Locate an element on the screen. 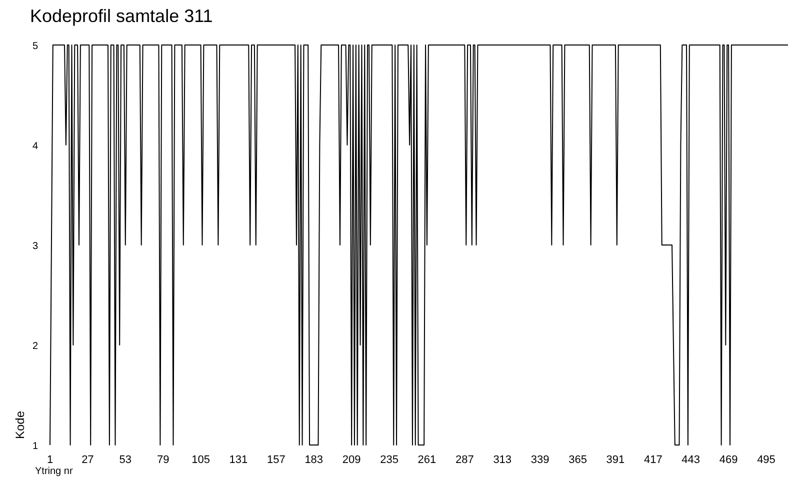 Image resolution: width=790 pixels, height=479 pixels. x-tick-label: 443 is located at coordinates (691, 460).